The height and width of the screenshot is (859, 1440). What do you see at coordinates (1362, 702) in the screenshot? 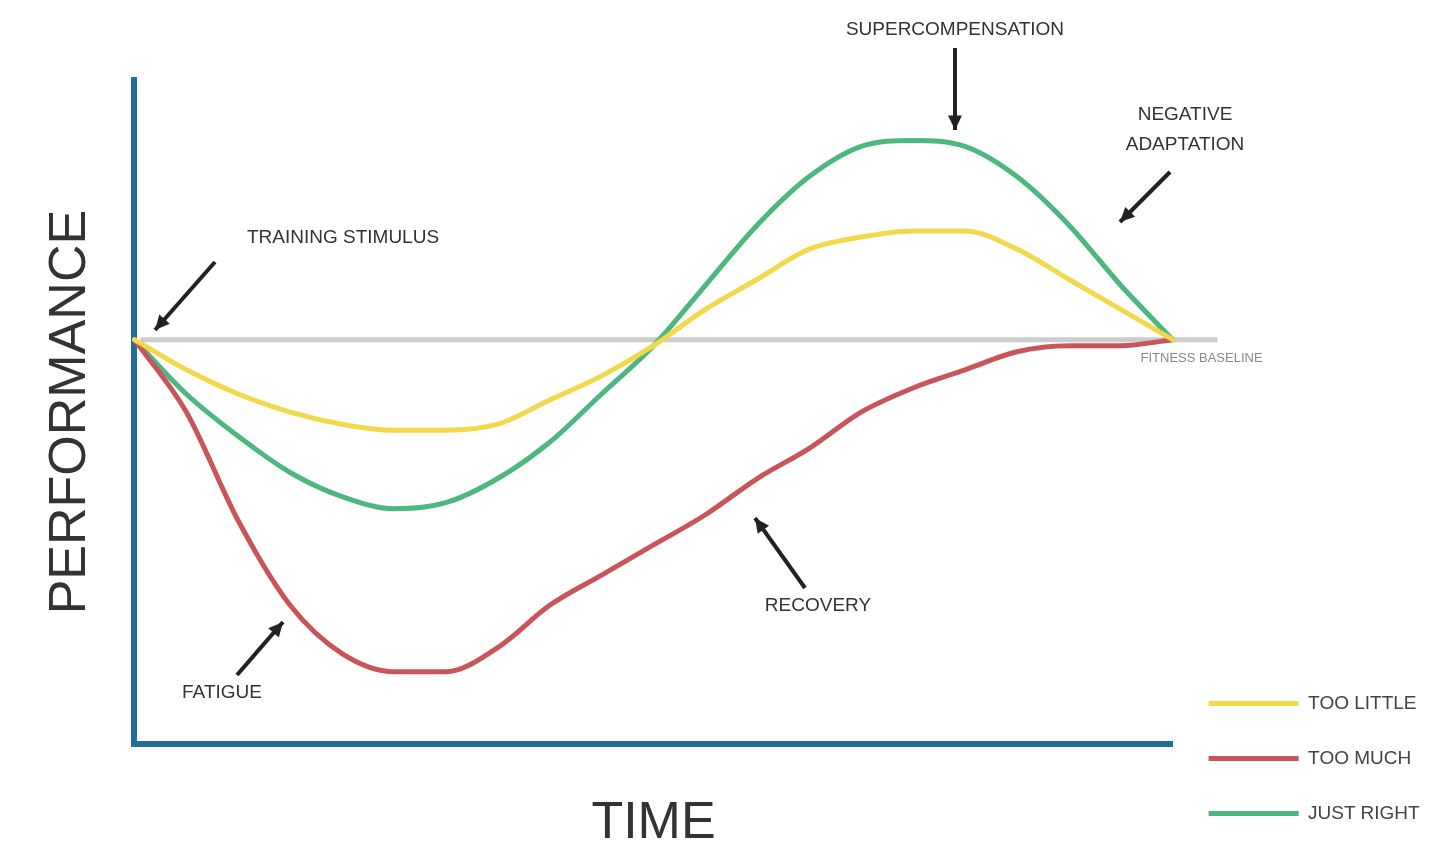
I see `legend-label: TOO LITTLE` at bounding box center [1362, 702].